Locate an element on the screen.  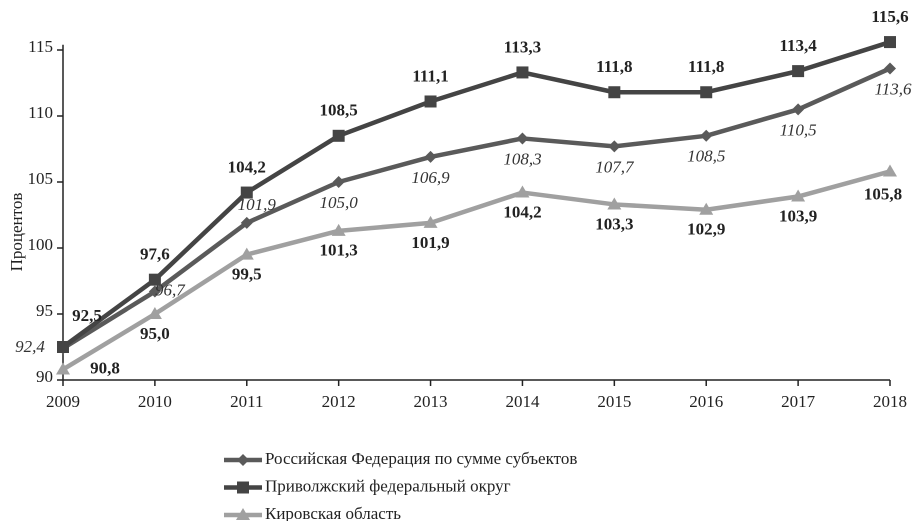
data-label: 99,5 is located at coordinates (247, 274).